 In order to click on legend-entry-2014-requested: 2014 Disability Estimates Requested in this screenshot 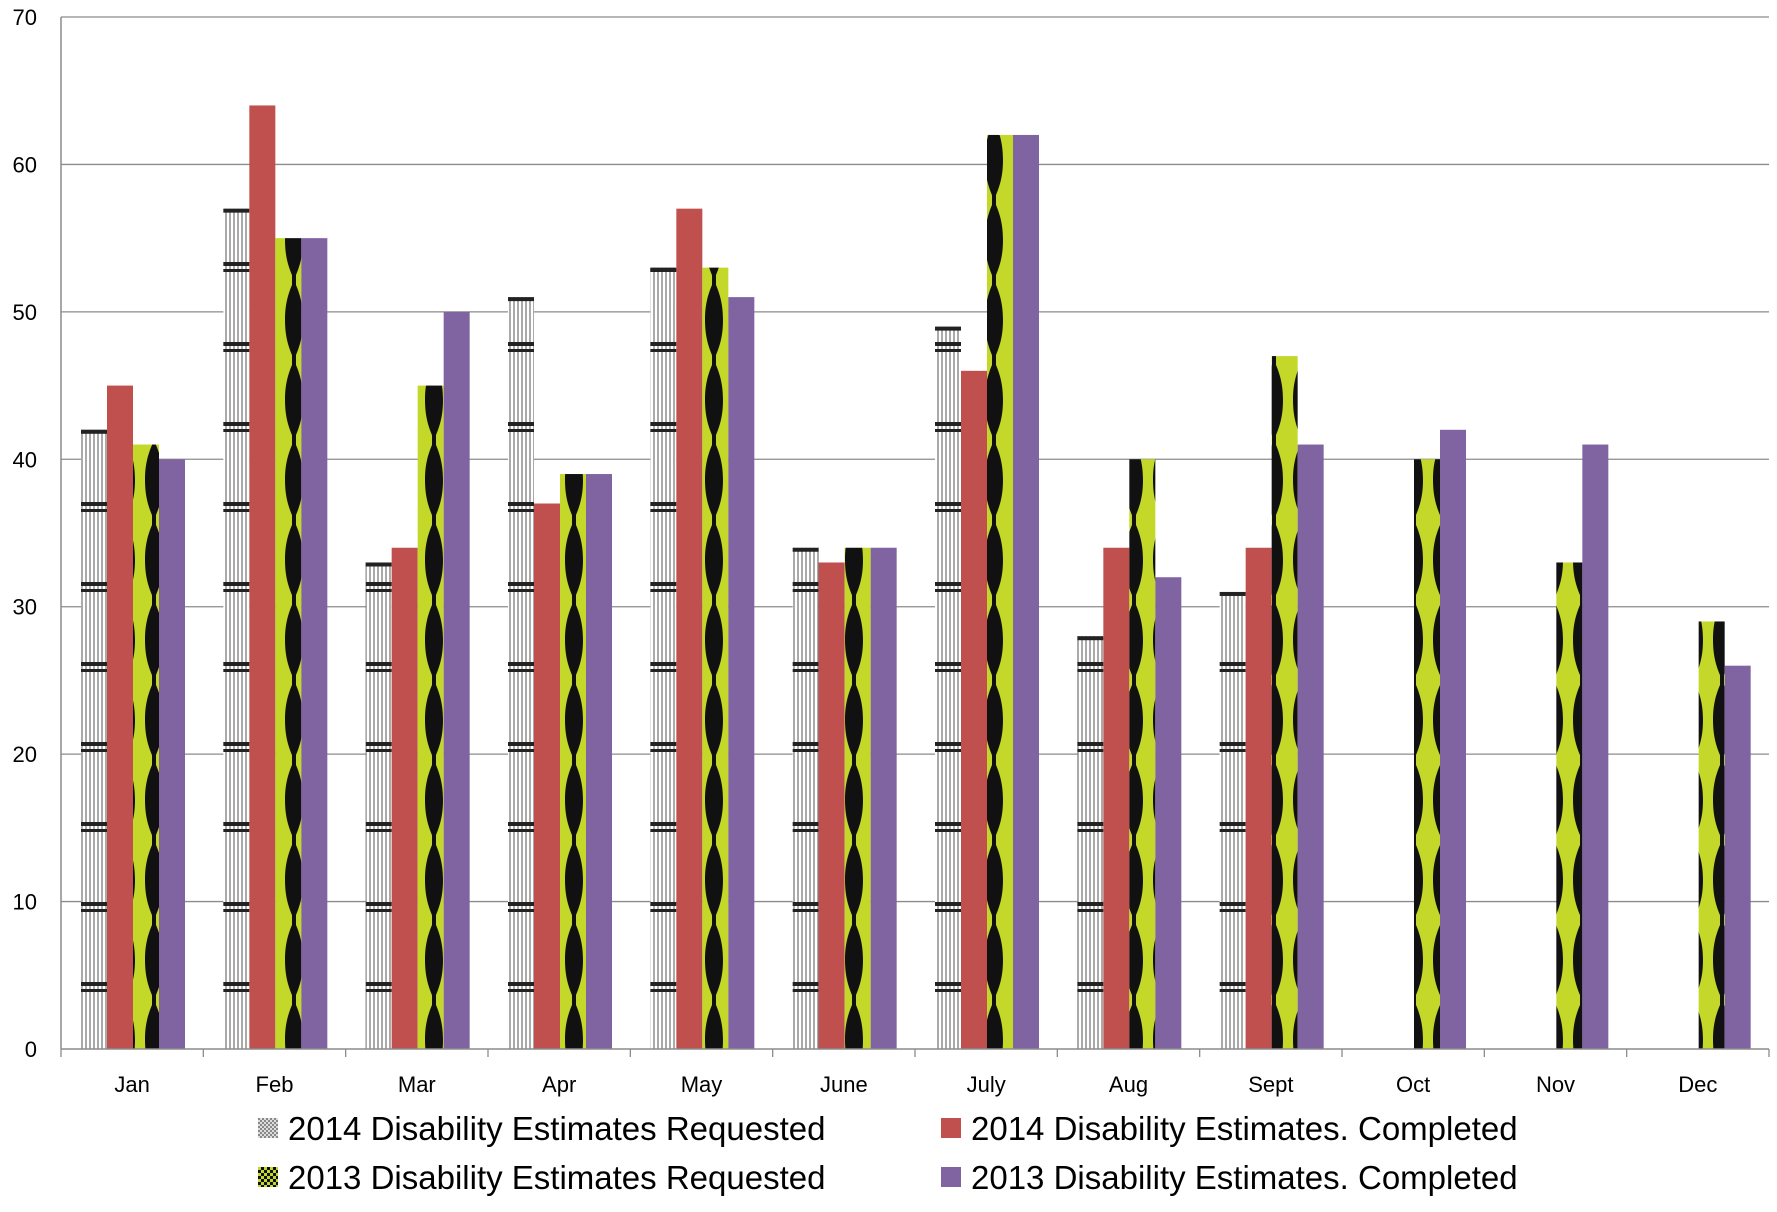, I will do `click(541, 1128)`.